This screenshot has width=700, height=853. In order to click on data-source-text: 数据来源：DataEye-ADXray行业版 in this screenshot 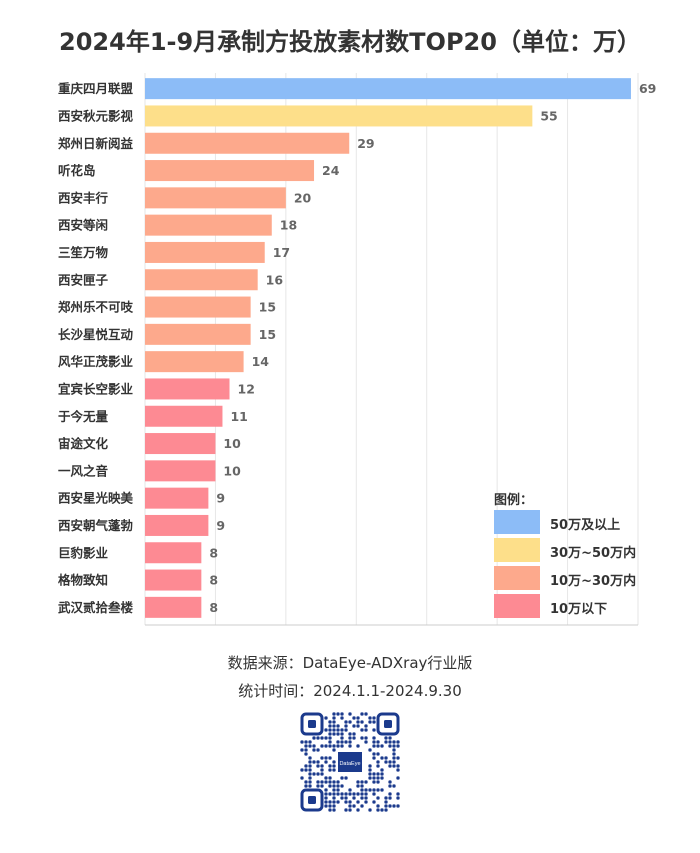, I will do `click(350, 663)`.